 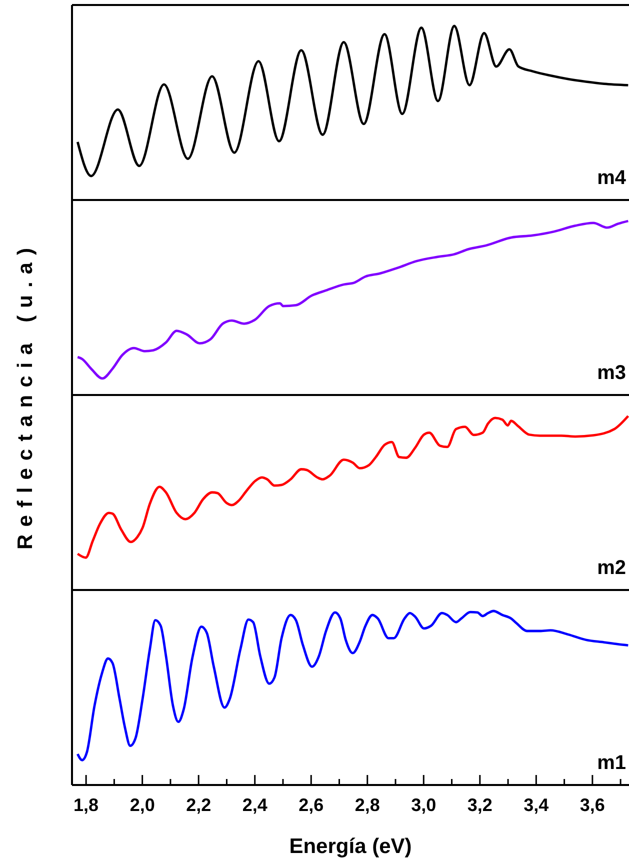 What do you see at coordinates (611, 763) in the screenshot?
I see `text: m1` at bounding box center [611, 763].